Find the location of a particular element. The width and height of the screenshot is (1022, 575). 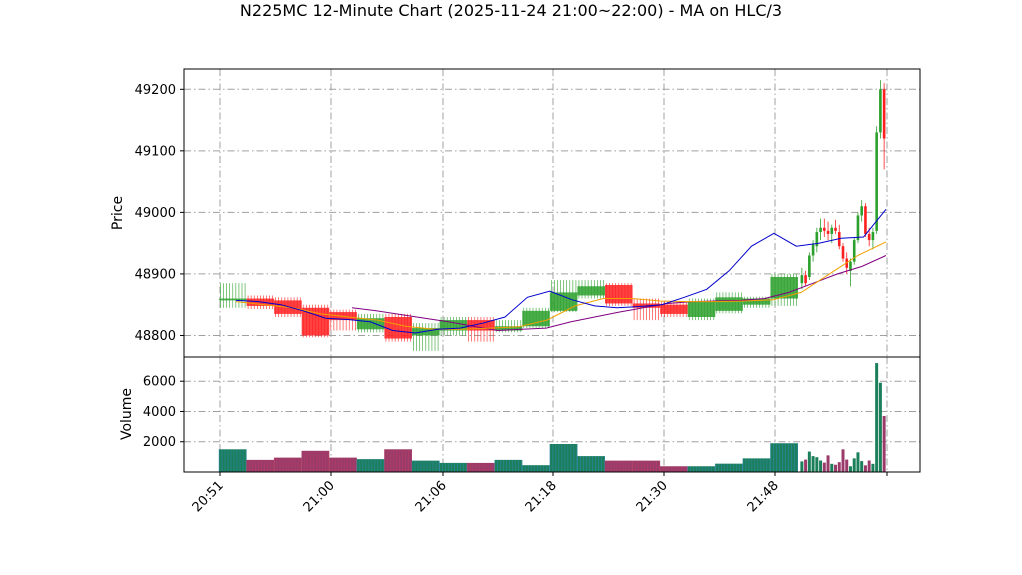

price-tick-label: 48900 is located at coordinates (155, 274).